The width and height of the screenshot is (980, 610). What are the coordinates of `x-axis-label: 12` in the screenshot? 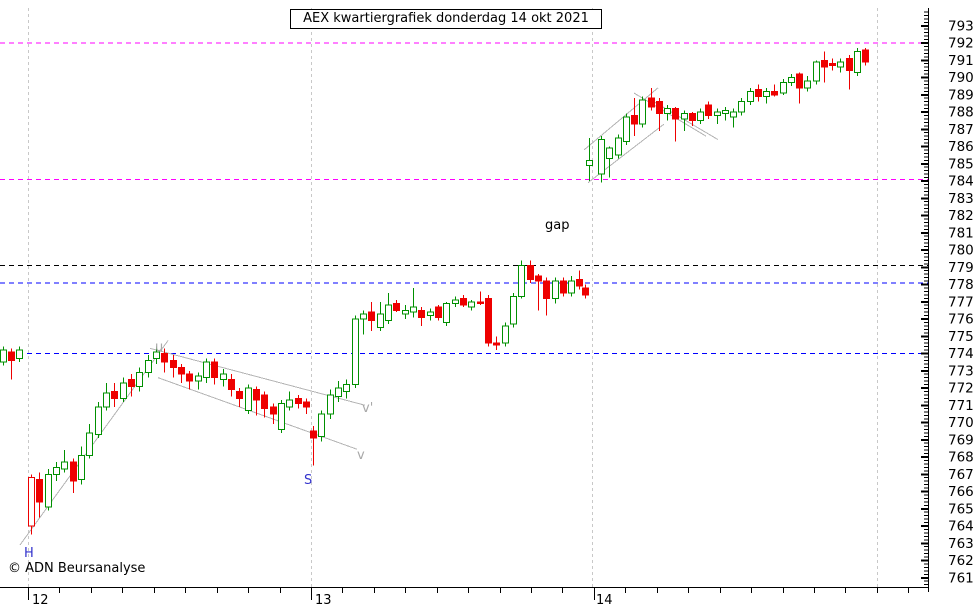 It's located at (40, 600).